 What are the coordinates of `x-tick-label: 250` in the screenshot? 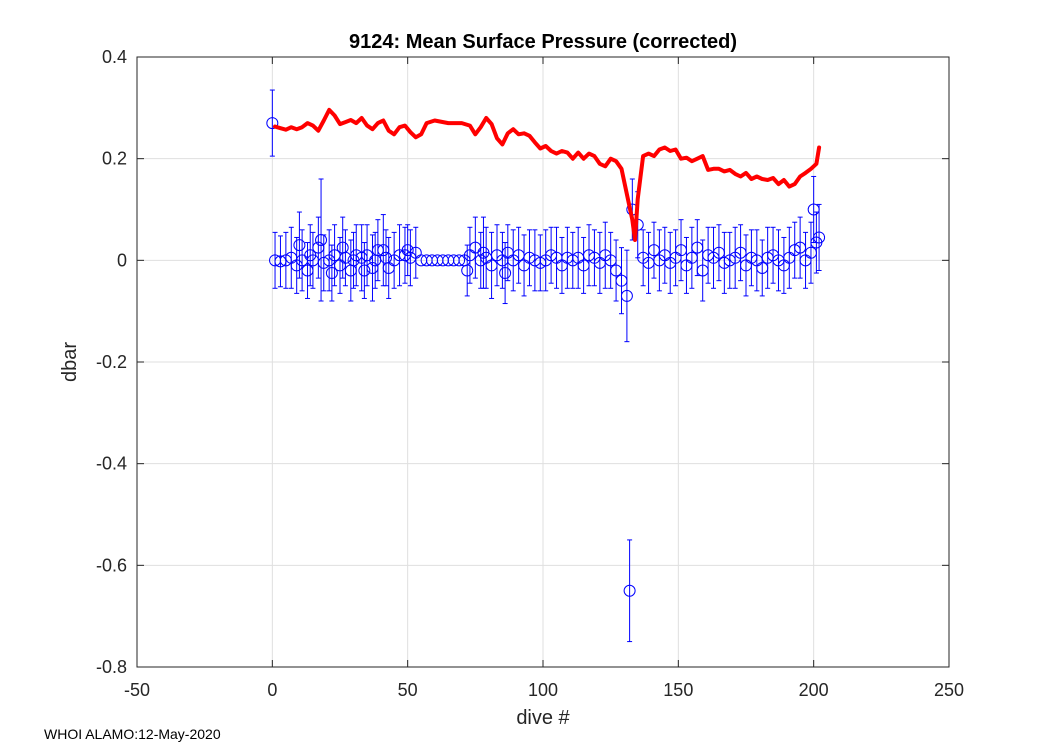 It's located at (949, 690).